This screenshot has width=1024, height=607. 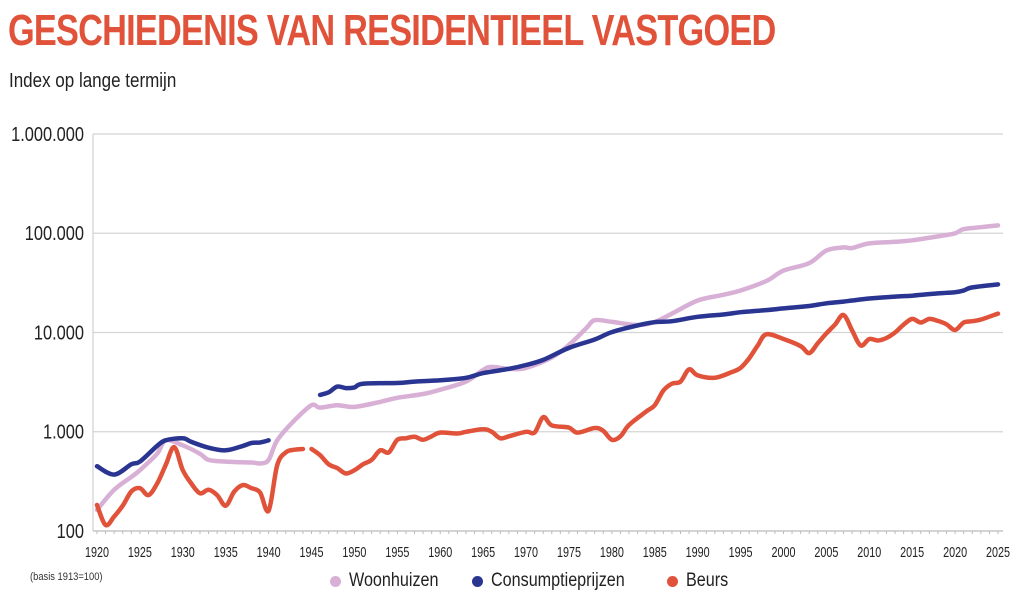 I want to click on x-tick-label: 1970, so click(x=526, y=551).